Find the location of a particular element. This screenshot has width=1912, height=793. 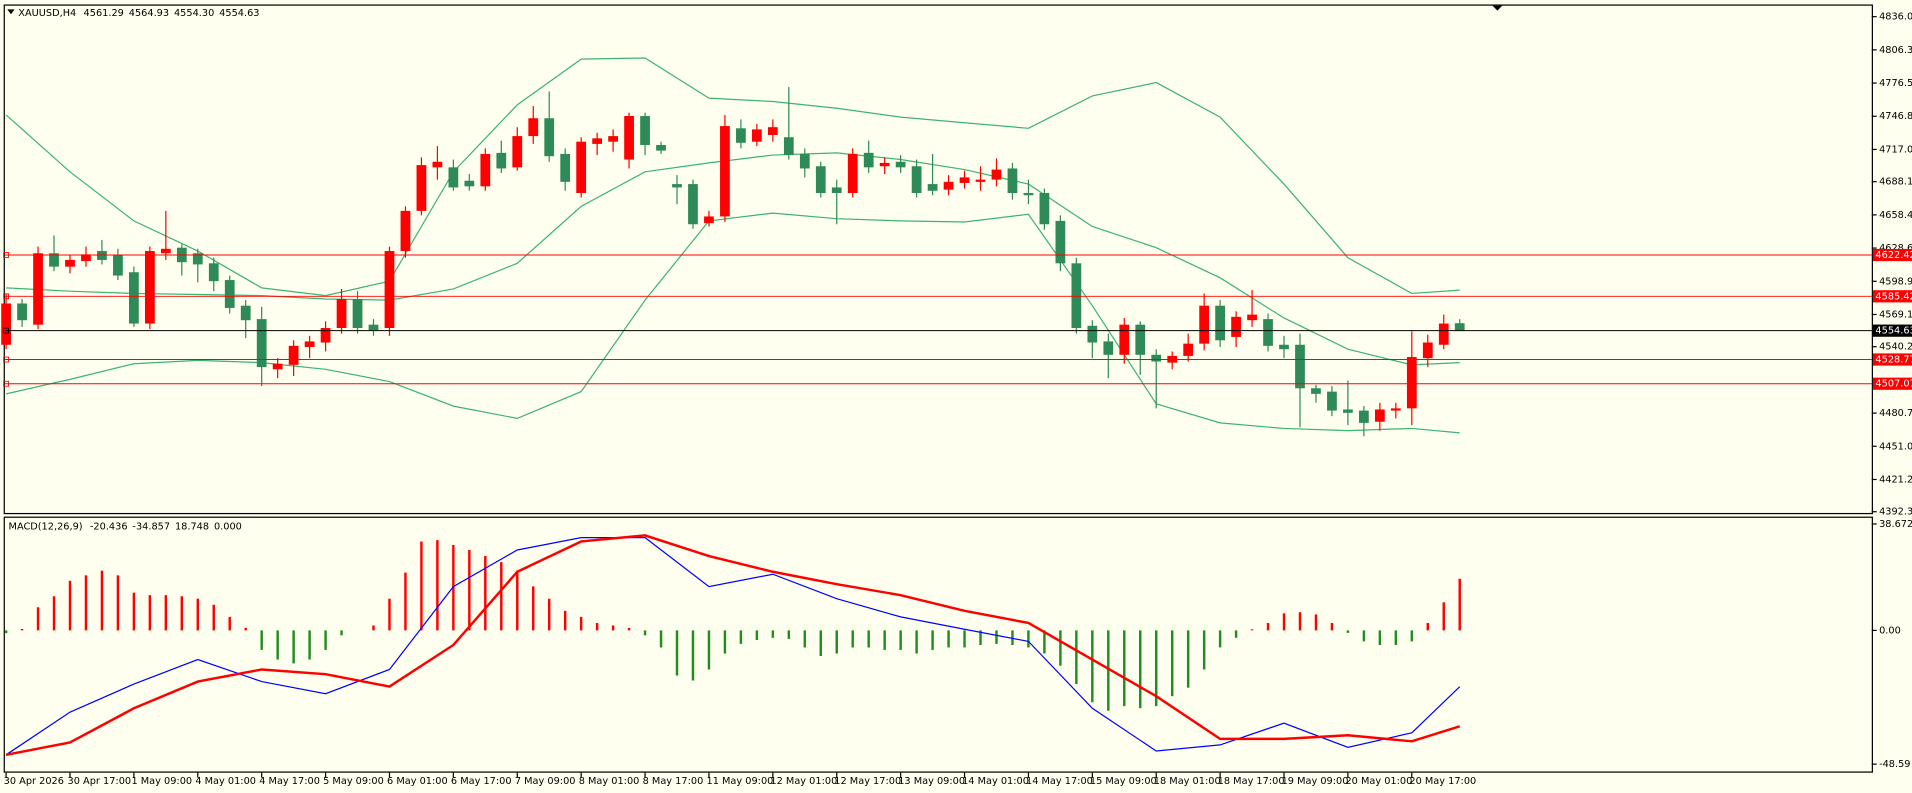

y-tick-label: 4688.15 is located at coordinates (1895, 182).